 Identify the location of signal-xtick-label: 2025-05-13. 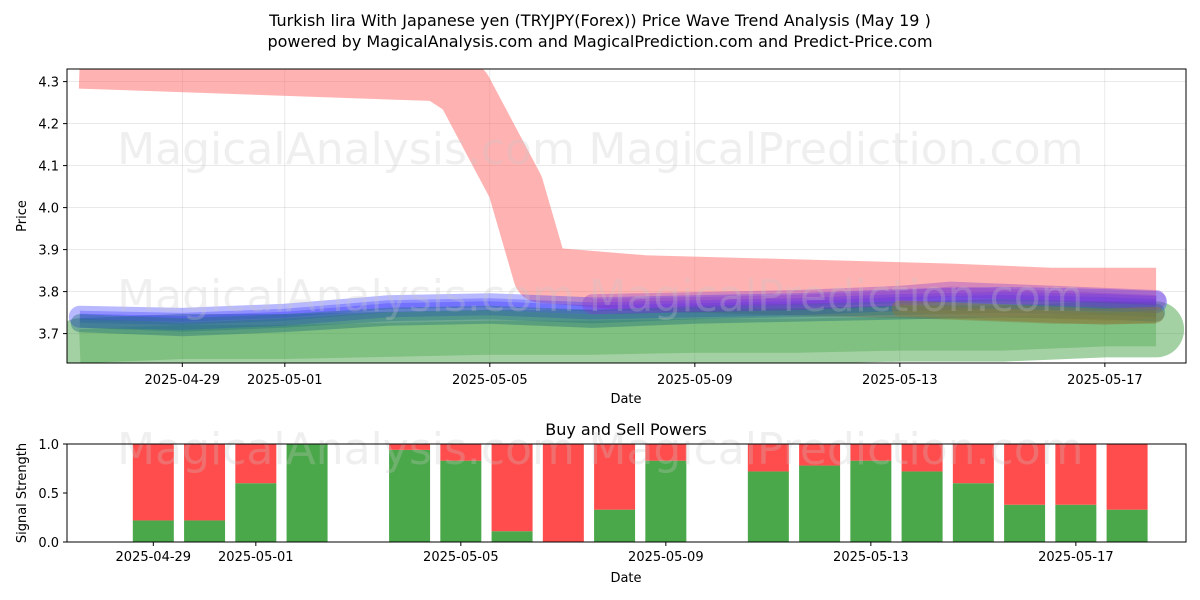
(871, 557).